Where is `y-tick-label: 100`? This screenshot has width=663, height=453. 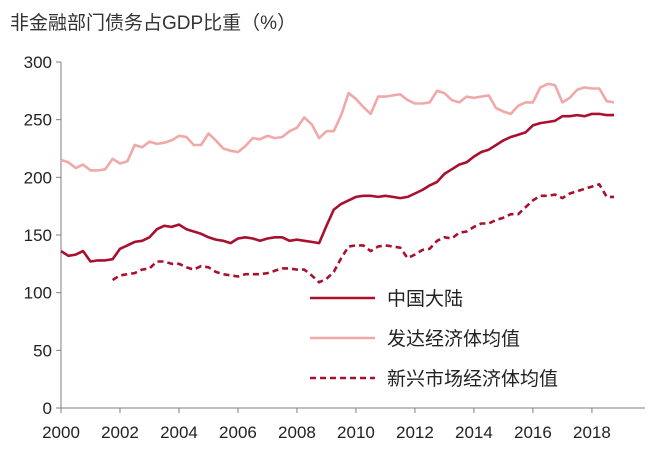
y-tick-label: 100 is located at coordinates (38, 293).